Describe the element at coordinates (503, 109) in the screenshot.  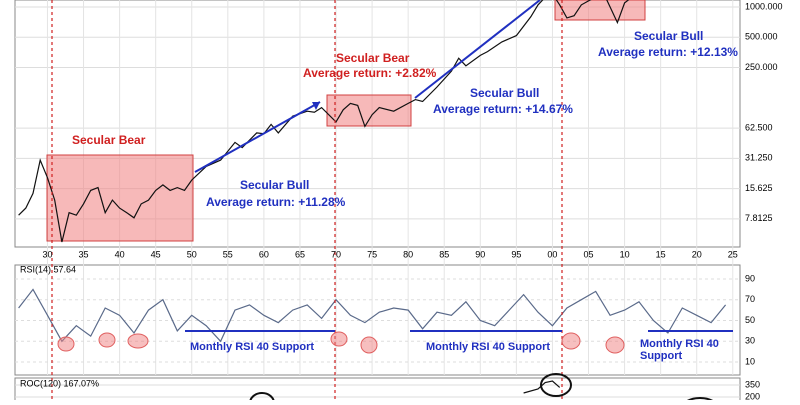
I see `annotation: Average return: +14.67%` at that location.